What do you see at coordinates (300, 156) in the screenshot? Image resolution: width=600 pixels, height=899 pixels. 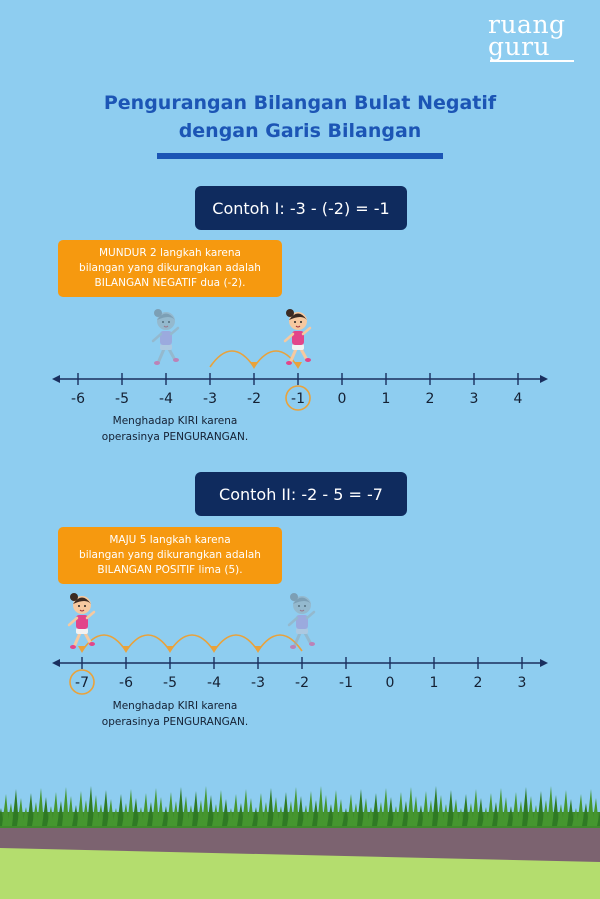 I see `title-underline` at bounding box center [300, 156].